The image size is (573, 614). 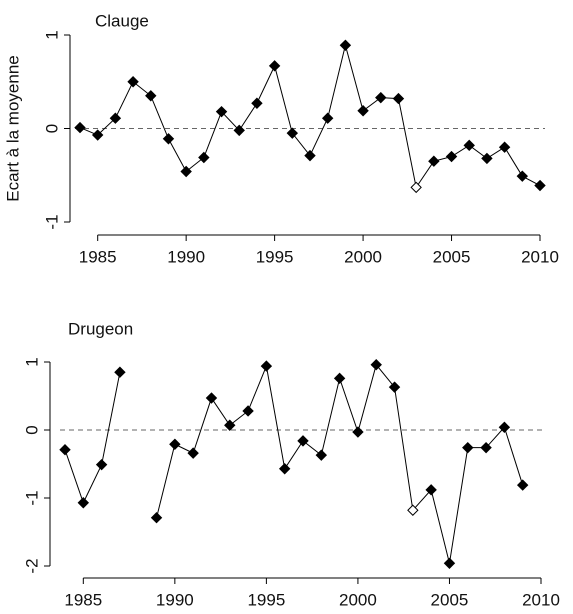 I want to click on chart-title: Clauge, so click(x=122, y=20).